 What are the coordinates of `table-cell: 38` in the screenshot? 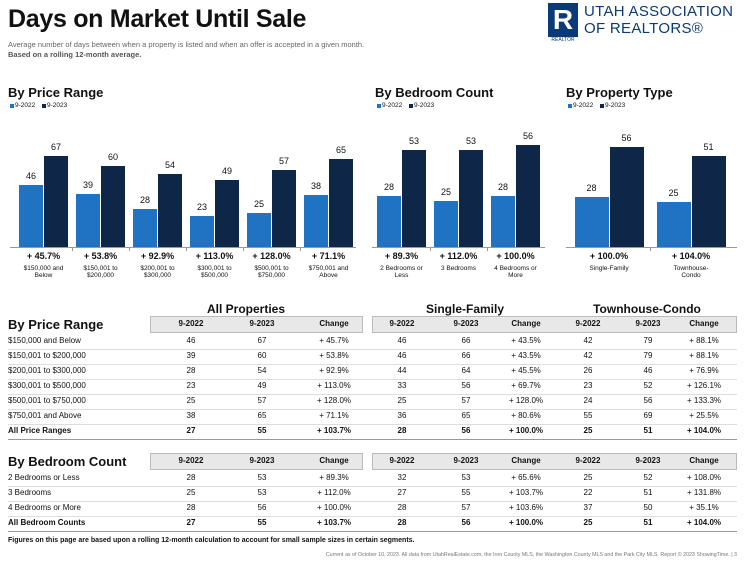 It's located at (191, 415).